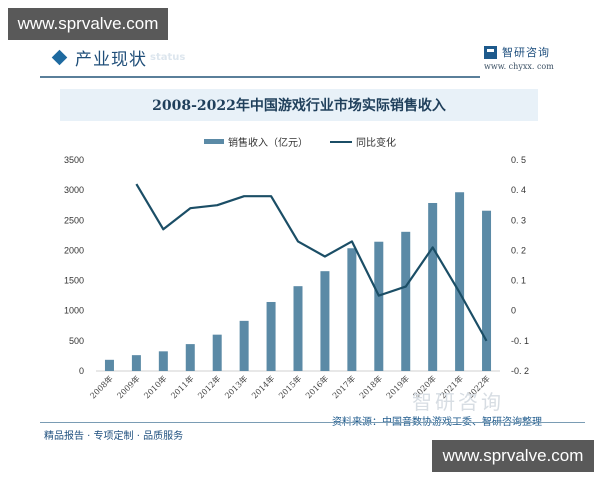 The image size is (600, 480). I want to click on zhiyan-logo-icon, so click(490, 52).